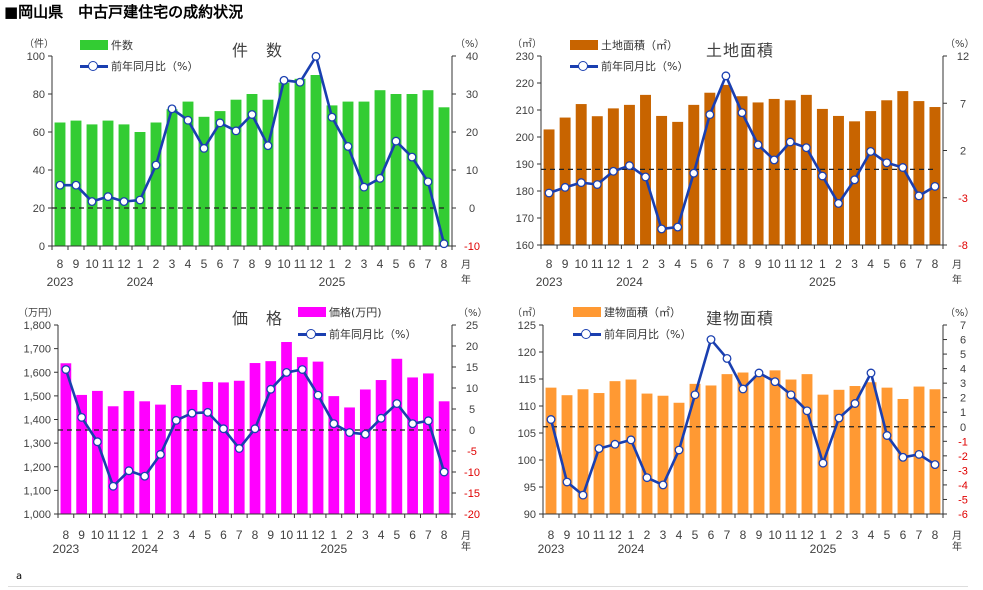 This screenshot has width=983, height=590. Describe the element at coordinates (679, 535) in the screenshot. I see `month-label: 4` at that location.